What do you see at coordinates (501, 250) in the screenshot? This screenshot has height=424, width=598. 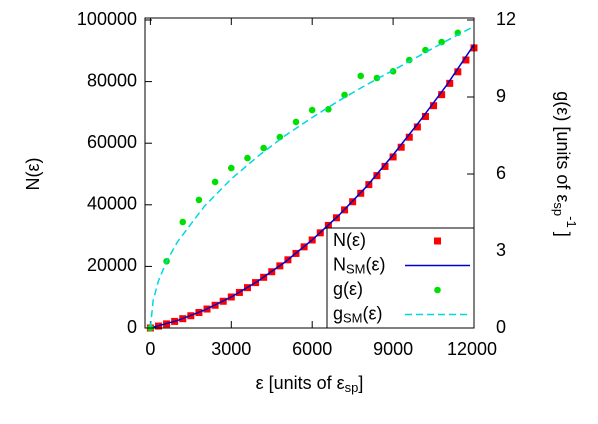 I see `y2-tick-label: 3` at bounding box center [501, 250].